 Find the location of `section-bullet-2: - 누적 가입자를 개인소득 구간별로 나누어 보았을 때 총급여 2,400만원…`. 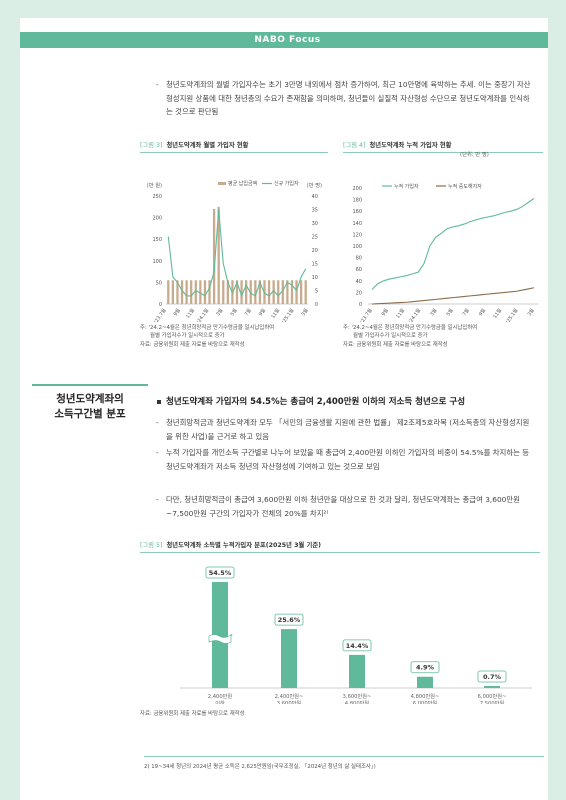

section-bullet-2: - 누적 가입자를 개인소득 구간별로 나누어 보았을 때 총급여 2,400만원… is located at coordinates (343, 459).